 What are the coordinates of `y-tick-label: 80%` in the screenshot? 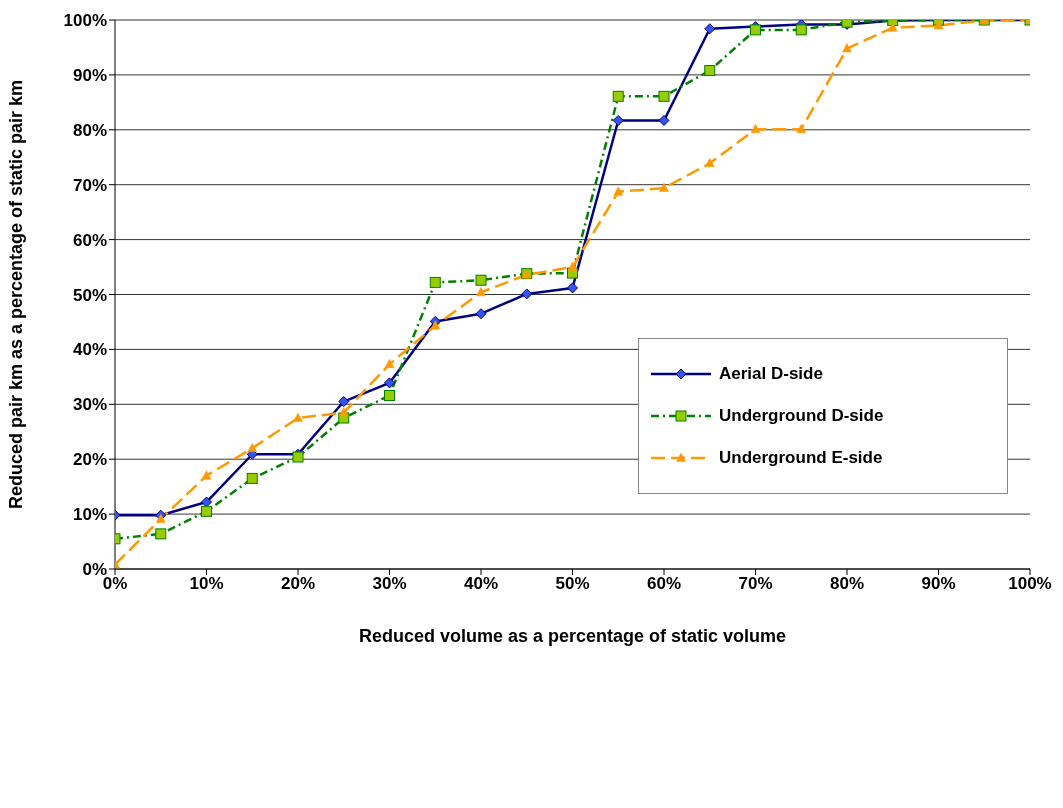 It's located at (89, 130).